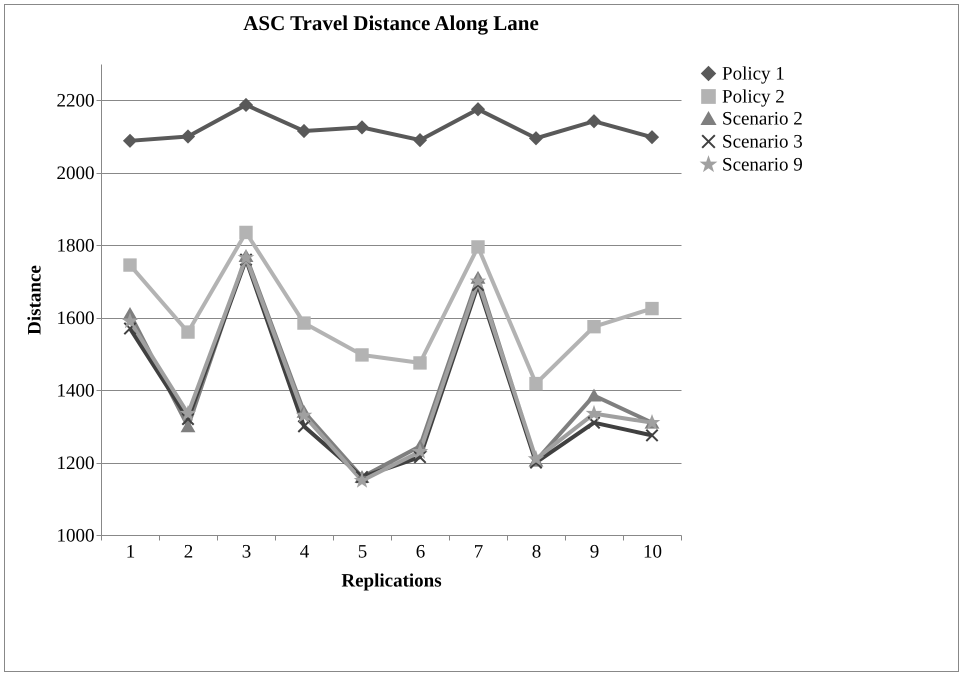 This screenshot has height=679, width=971. Describe the element at coordinates (247, 552) in the screenshot. I see `x-tick-label: 3` at that location.